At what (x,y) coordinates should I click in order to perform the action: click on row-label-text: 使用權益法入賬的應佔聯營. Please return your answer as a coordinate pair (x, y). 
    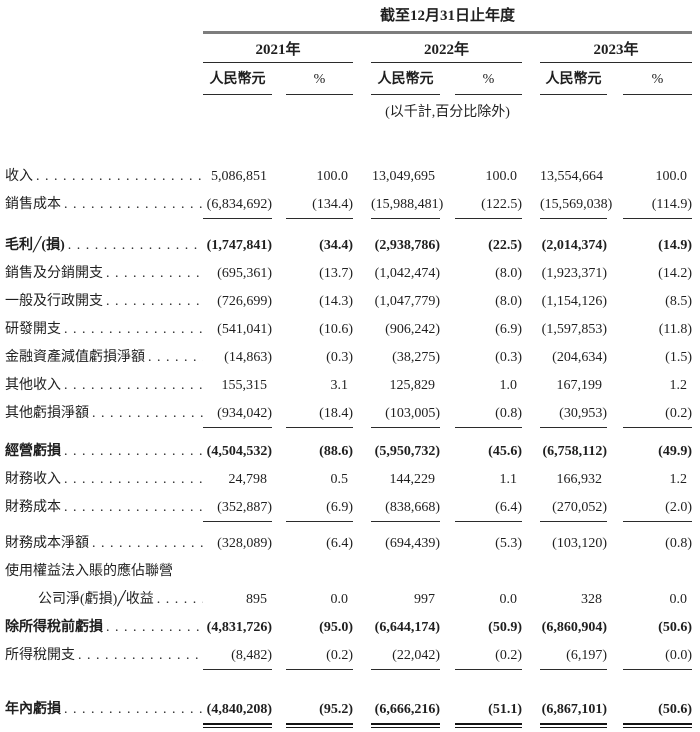
    Looking at the image, I should click on (89, 571).